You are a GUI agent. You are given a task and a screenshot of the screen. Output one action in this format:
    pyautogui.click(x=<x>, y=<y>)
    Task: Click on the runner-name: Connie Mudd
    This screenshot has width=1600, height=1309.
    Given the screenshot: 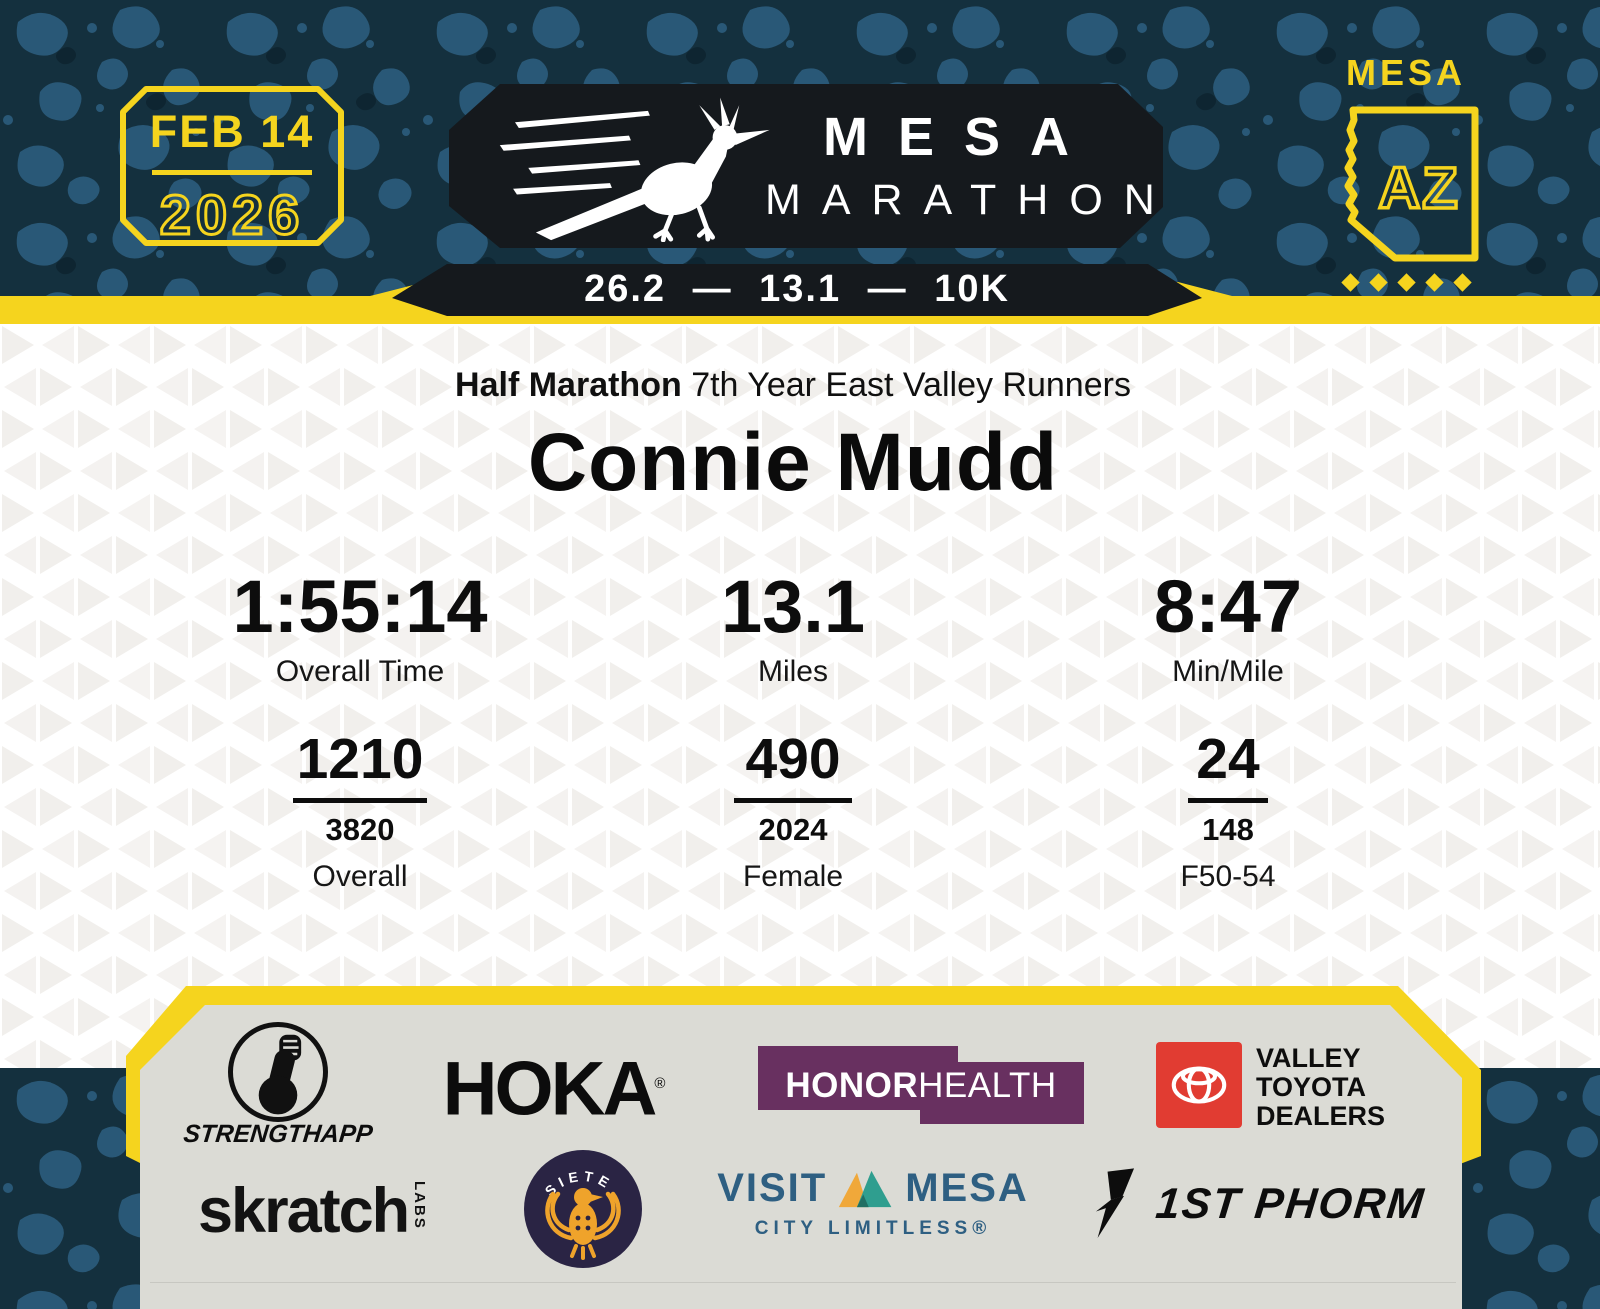 What is the action you would take?
    pyautogui.click(x=793, y=462)
    